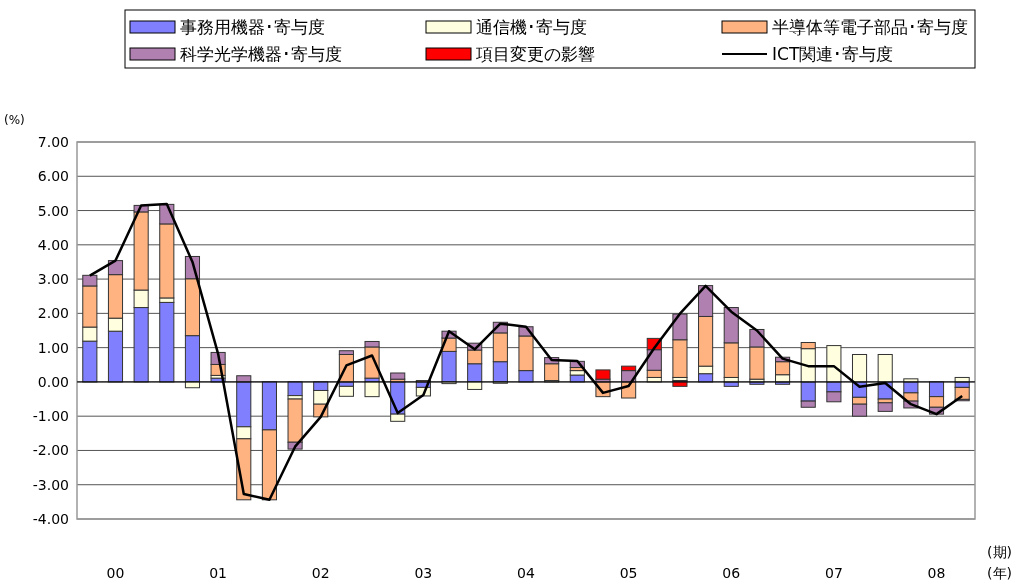 The height and width of the screenshot is (585, 1016). What do you see at coordinates (531, 27) in the screenshot?
I see `legend-label: 通信機･寄与度` at bounding box center [531, 27].